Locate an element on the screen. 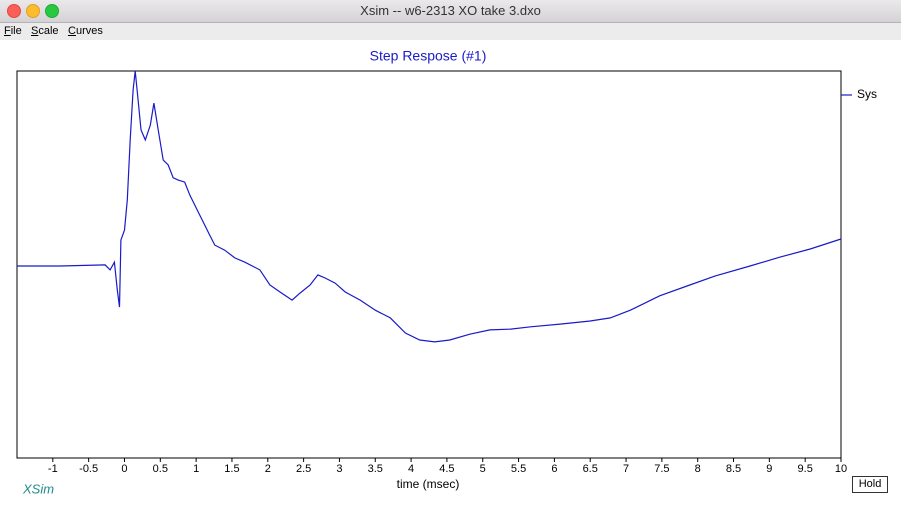  x-tick-label: 3.5 is located at coordinates (375, 469).